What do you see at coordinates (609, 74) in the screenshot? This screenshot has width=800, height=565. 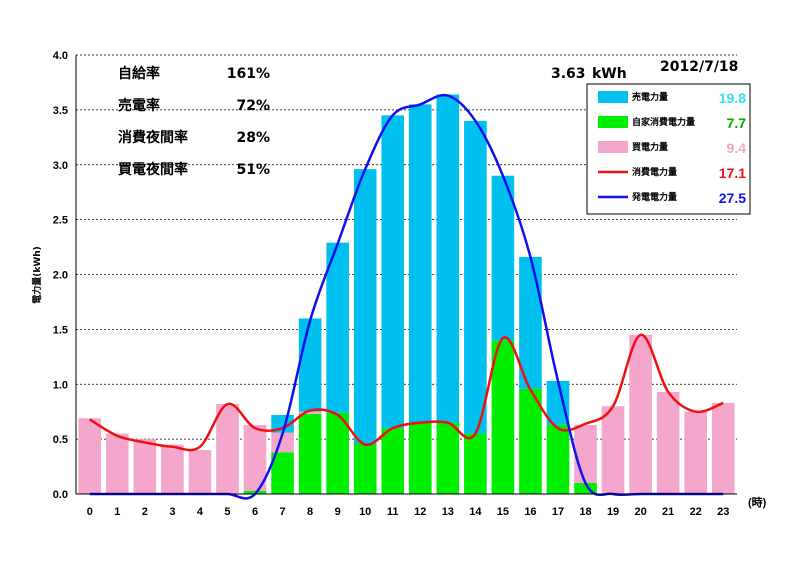 I see `peak-unit: kWh` at bounding box center [609, 74].